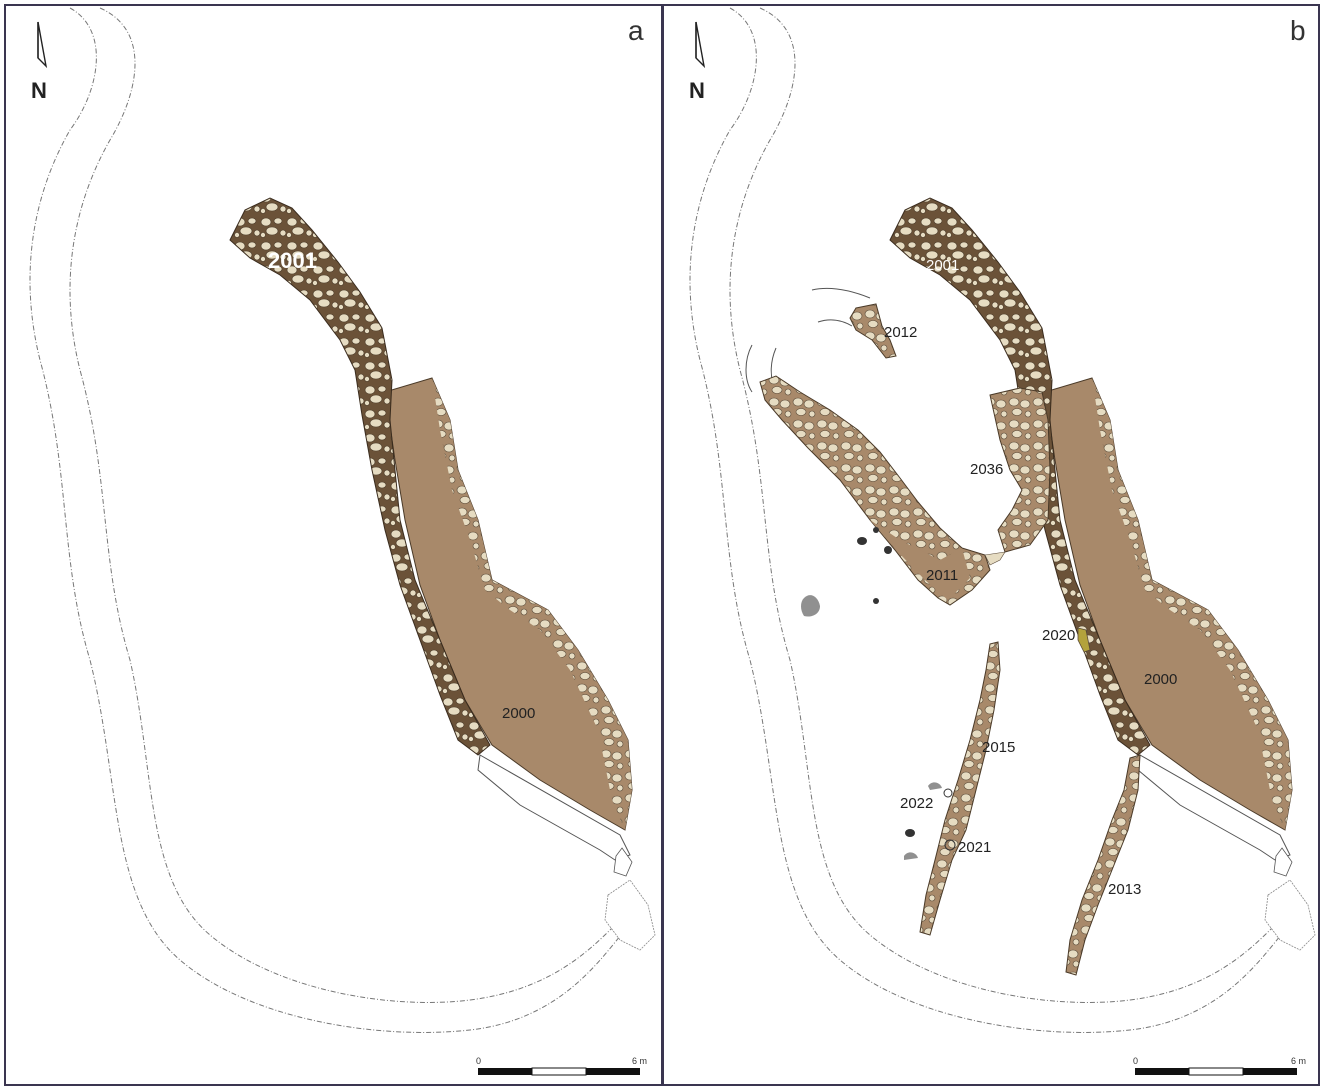 The height and width of the screenshot is (1086, 1322). I want to click on feature-2020-shape, so click(1084, 640).